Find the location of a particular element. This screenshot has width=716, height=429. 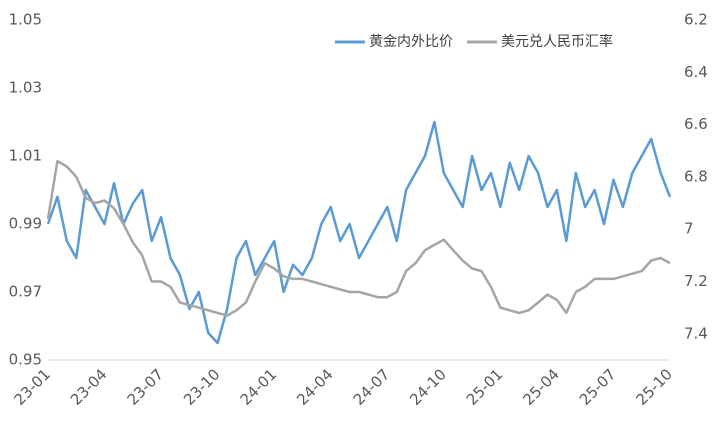

x-tick-label: 23-04 is located at coordinates (89, 387).